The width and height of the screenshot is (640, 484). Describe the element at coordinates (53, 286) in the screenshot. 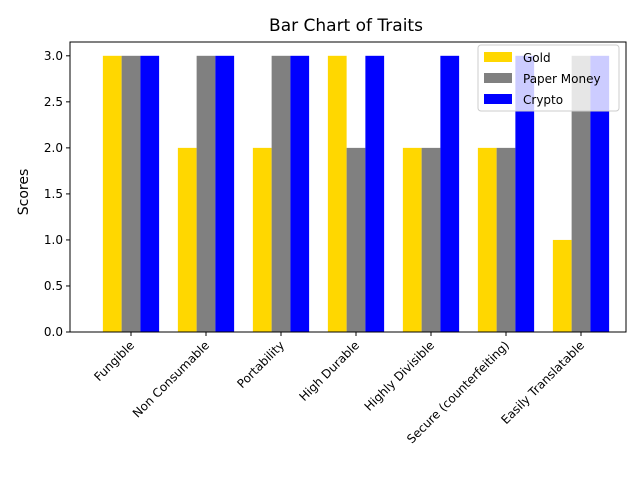

I see `y-tick-label: 0.5` at that location.